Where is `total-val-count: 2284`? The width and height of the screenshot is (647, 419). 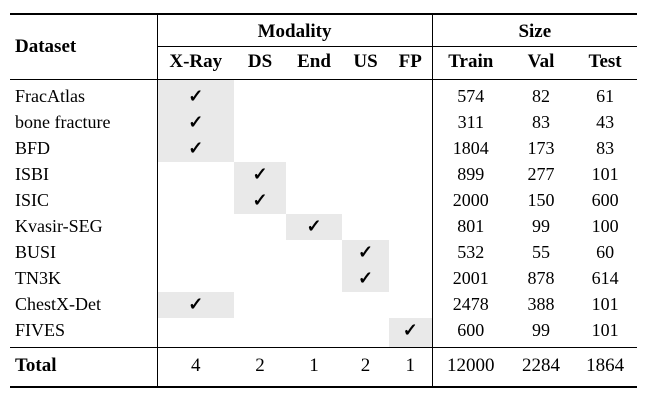 total-val-count: 2284 is located at coordinates (541, 367).